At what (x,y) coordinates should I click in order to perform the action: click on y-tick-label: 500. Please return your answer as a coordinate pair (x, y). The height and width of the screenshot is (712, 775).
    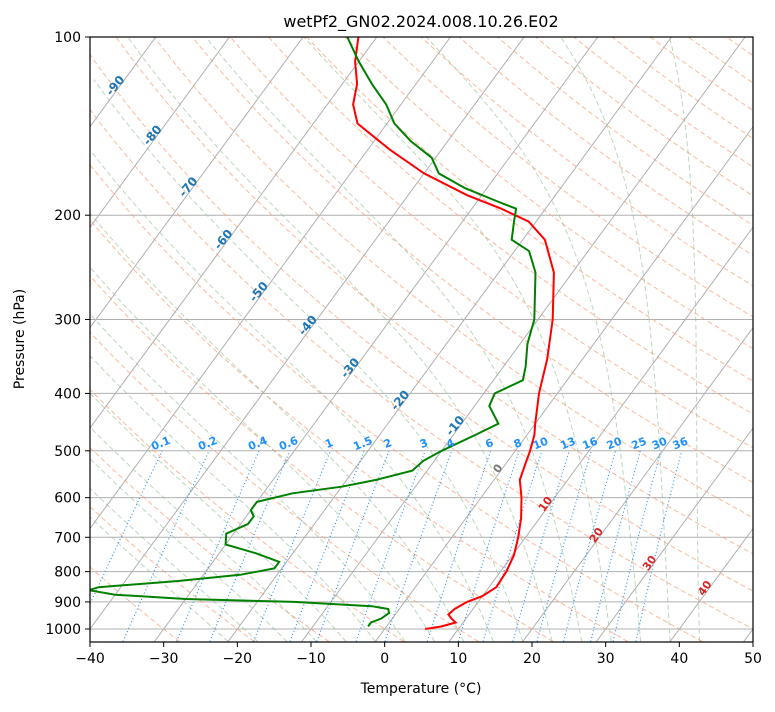
    Looking at the image, I should click on (67, 452).